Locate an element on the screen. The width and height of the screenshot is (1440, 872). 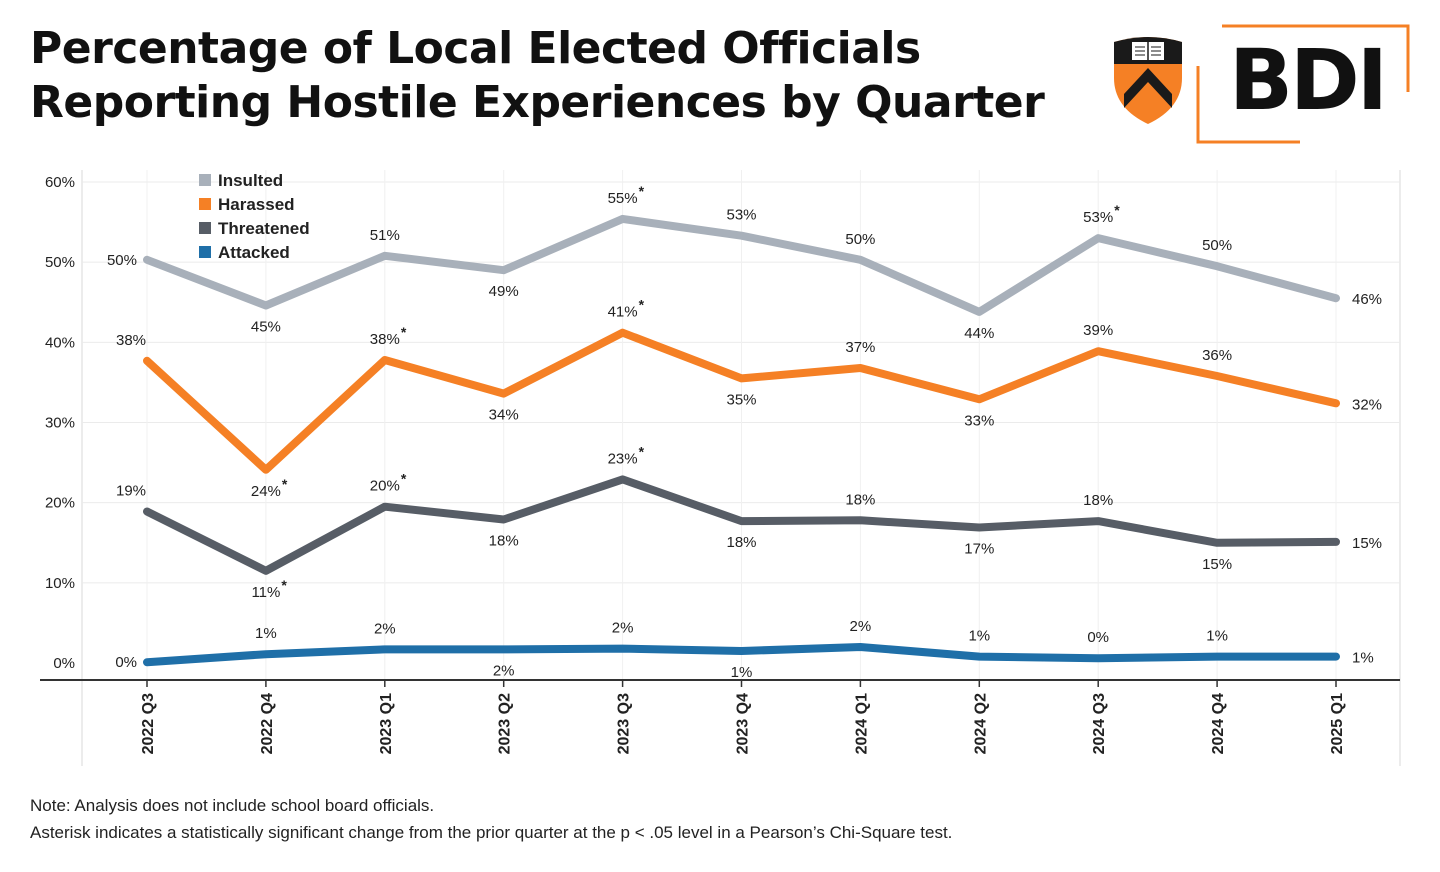
data-label: 19% is located at coordinates (131, 490).